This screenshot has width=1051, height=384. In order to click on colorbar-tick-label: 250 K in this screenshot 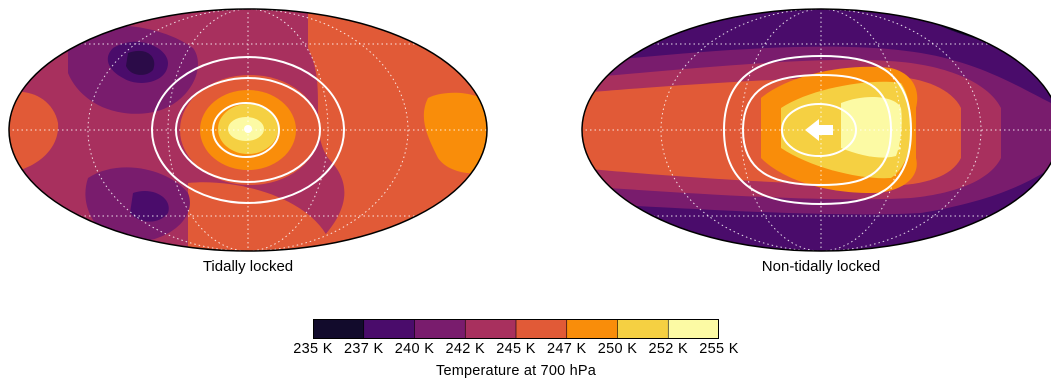, I will do `click(617, 349)`.